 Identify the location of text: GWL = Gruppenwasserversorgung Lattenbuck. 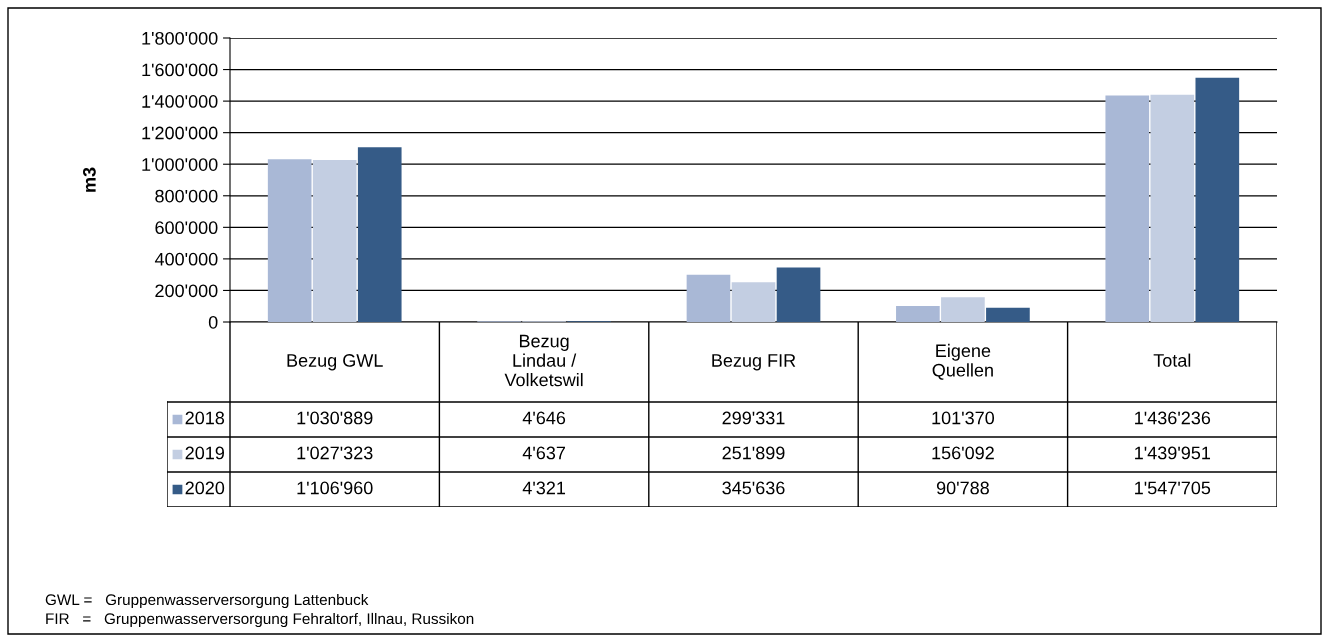
(207, 601).